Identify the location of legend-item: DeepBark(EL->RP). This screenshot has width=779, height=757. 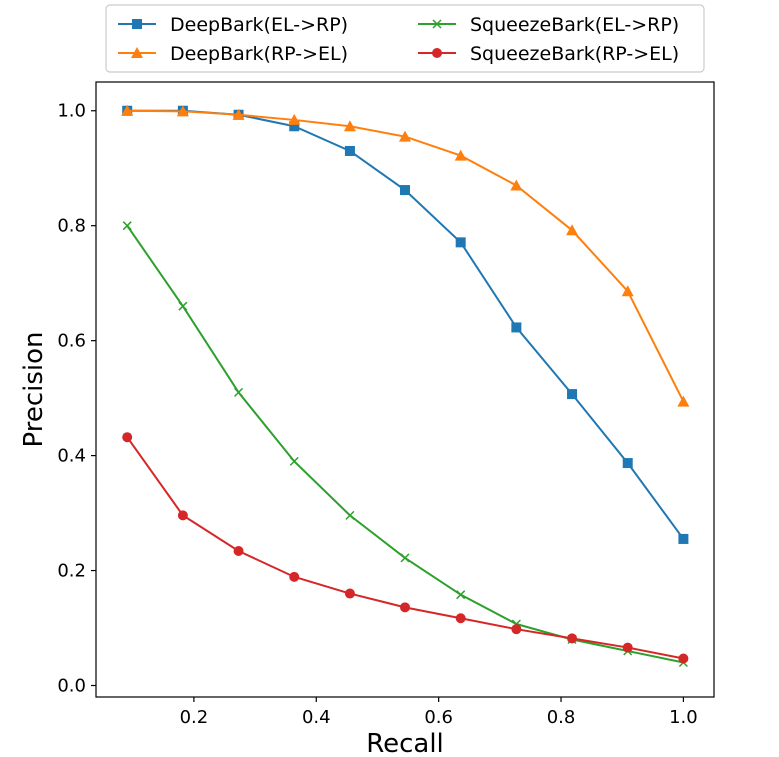
(233, 25).